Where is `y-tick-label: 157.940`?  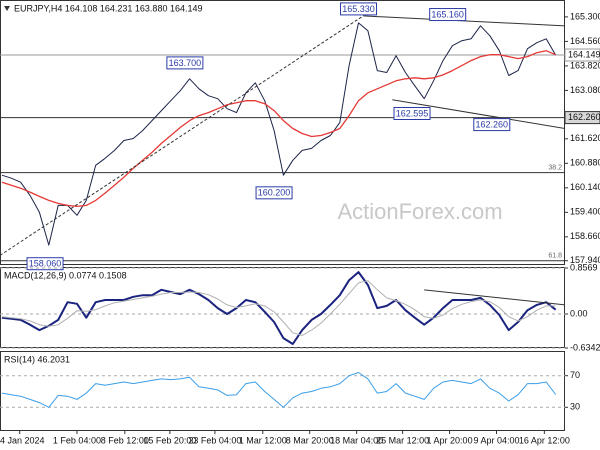
y-tick-label: 157.940 is located at coordinates (585, 260).